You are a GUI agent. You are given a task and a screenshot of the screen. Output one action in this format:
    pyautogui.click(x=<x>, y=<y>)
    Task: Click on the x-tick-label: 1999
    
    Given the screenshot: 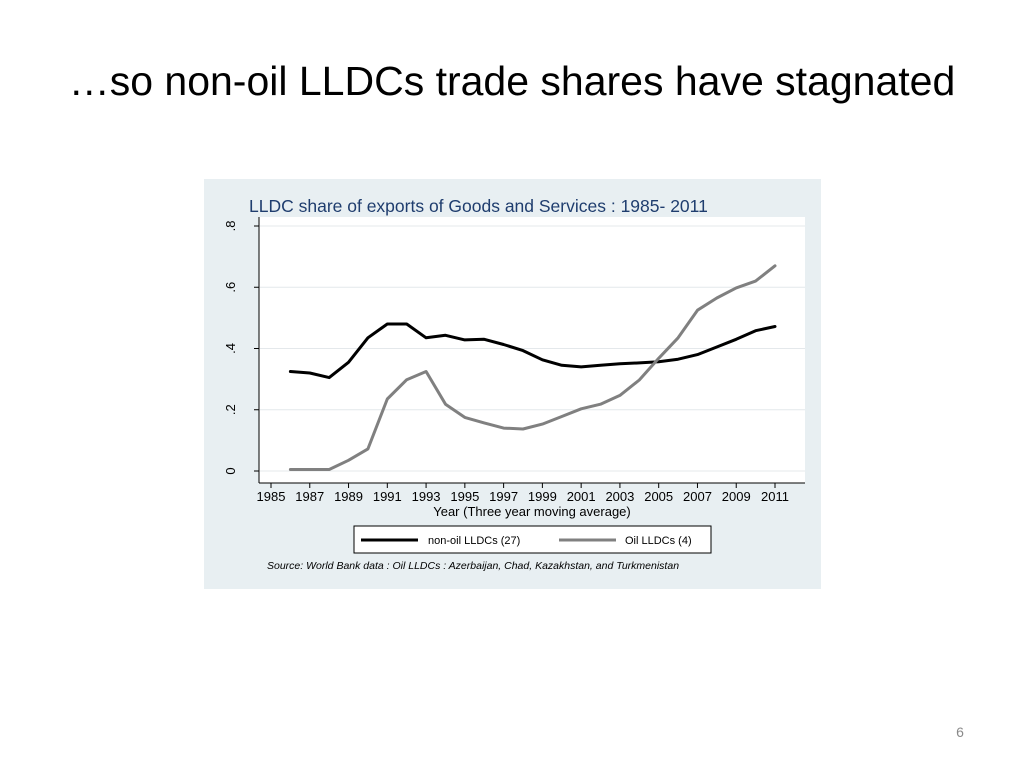 What is the action you would take?
    pyautogui.click(x=542, y=496)
    